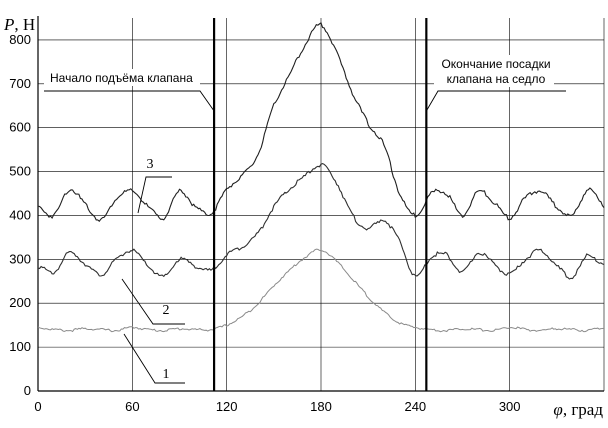  What do you see at coordinates (227, 406) in the screenshot?
I see `x-tick-label: 120` at bounding box center [227, 406].